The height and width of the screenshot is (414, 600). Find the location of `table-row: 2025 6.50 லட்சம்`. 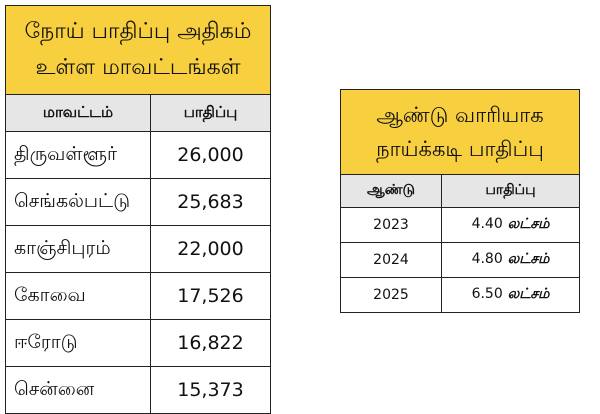

table-row: 2025 6.50 லட்சம் is located at coordinates (460, 295).